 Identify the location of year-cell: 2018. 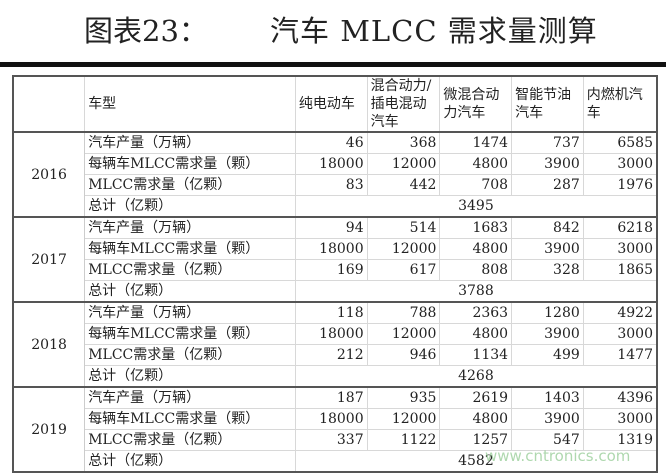
(49, 344).